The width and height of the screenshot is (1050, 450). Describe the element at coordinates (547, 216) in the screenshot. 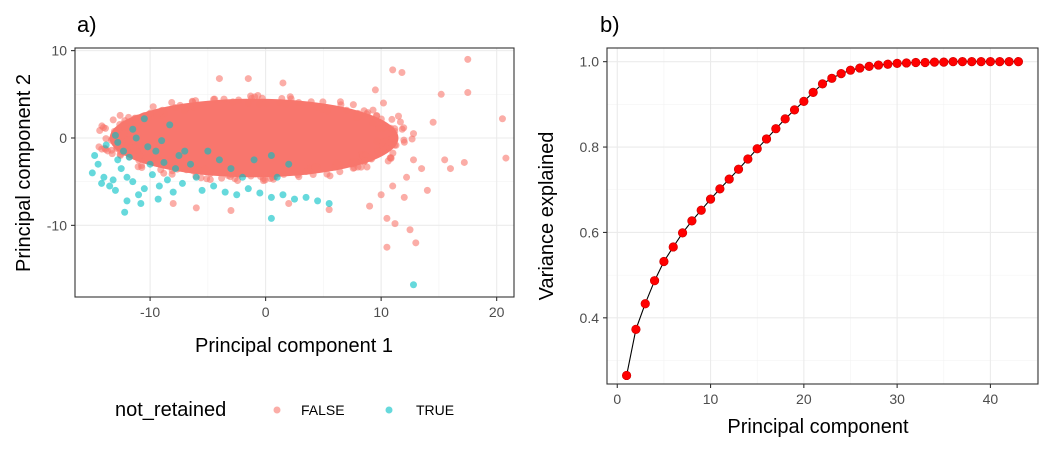

I see `y-axis-title: Variance explained` at that location.